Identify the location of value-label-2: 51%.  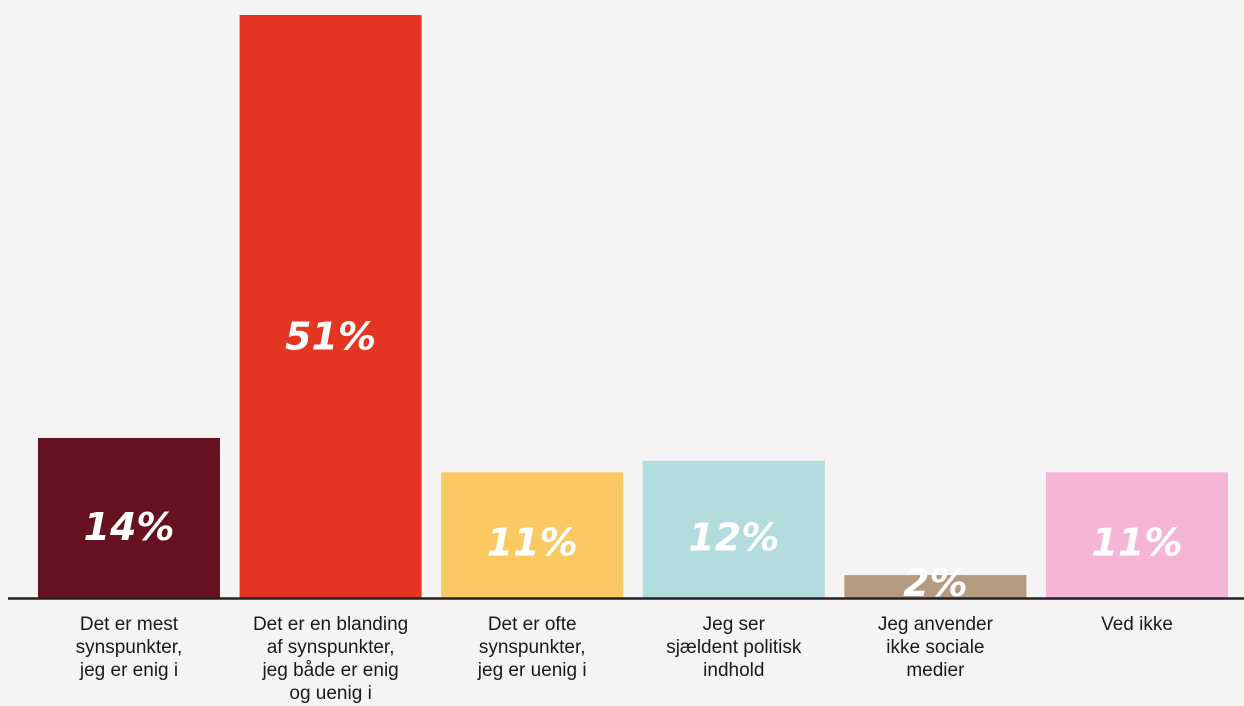
(330, 337).